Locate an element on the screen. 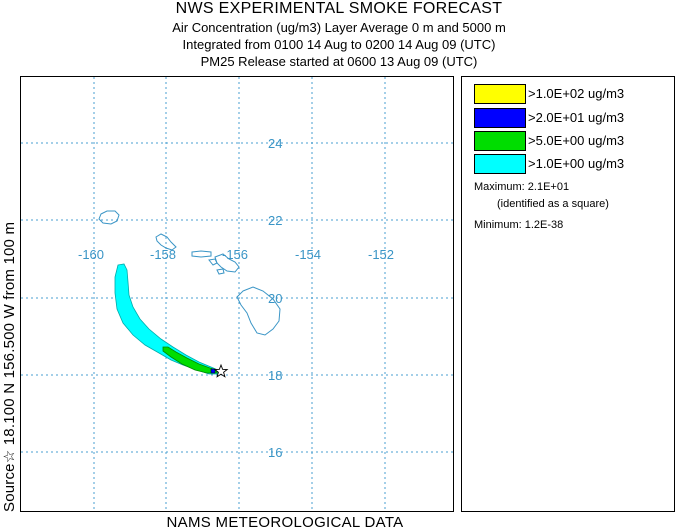 This screenshot has height=532, width=678. meteorological-data-label: NAMS METEOROLOGICAL DATA is located at coordinates (285, 522).